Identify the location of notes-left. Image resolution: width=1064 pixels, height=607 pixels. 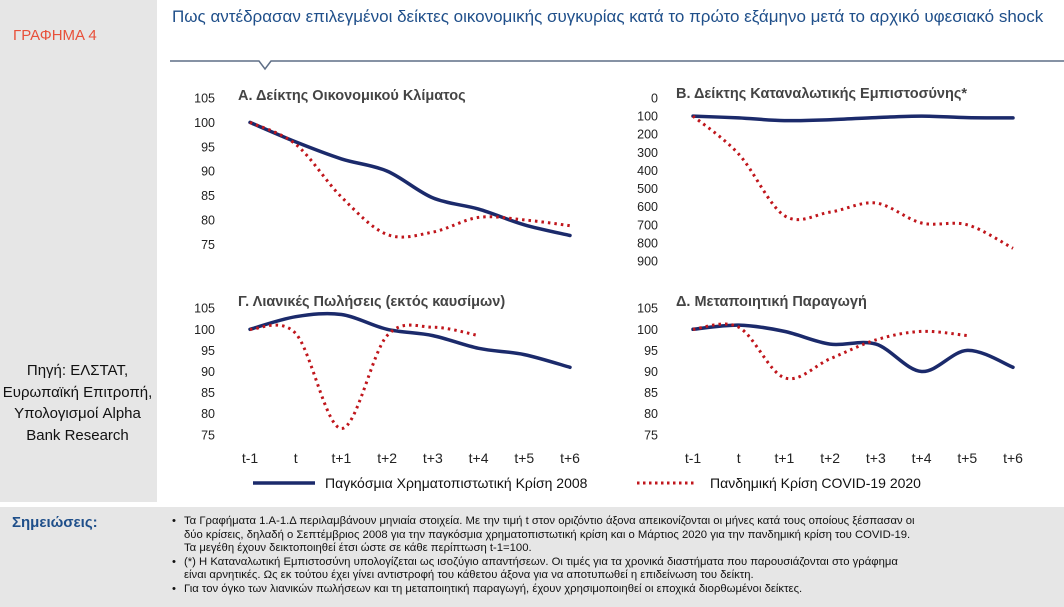
(77, 557).